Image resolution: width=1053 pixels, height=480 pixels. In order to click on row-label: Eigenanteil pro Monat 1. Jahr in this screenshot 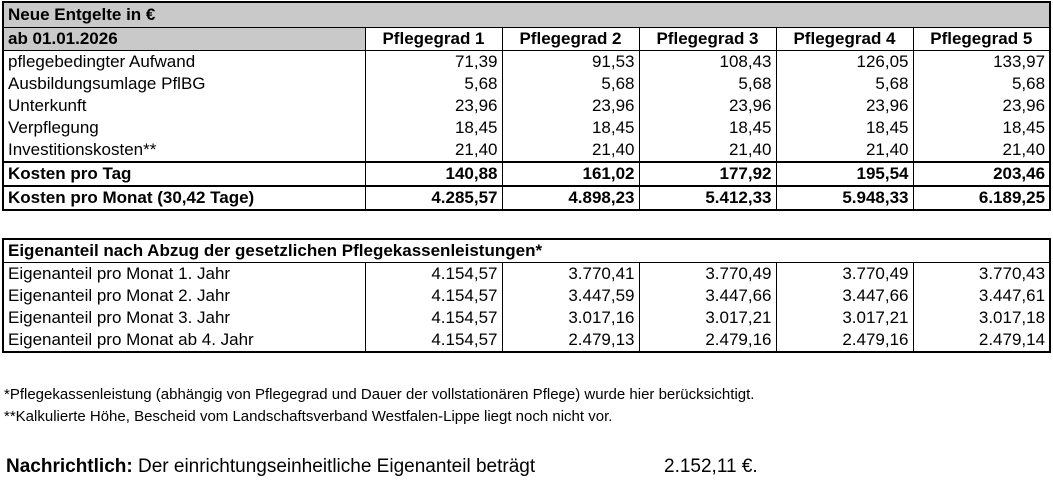, I will do `click(184, 273)`.